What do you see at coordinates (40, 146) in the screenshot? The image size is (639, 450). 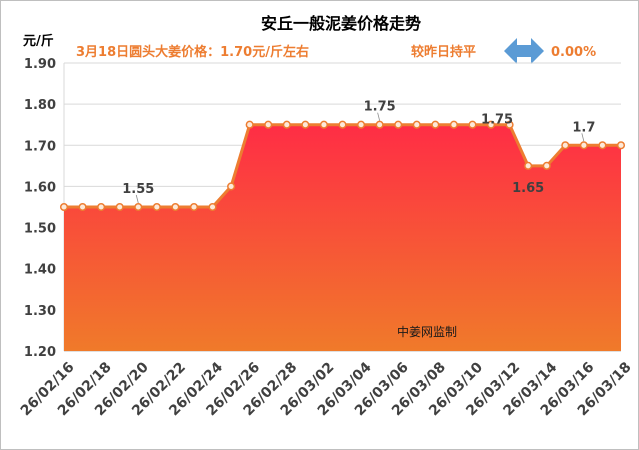 I see `y-tick-label: 1.70` at bounding box center [40, 146].